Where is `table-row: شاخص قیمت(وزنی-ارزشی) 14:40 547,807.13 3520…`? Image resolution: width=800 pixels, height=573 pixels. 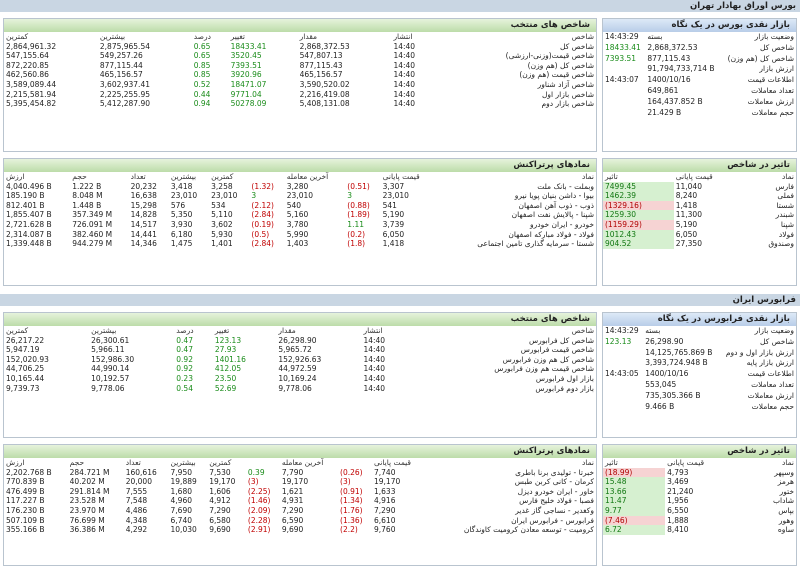 table-row: شاخص قیمت(وزنی-ارزشی) 14:40 547,807.13 3520… is located at coordinates (300, 56).